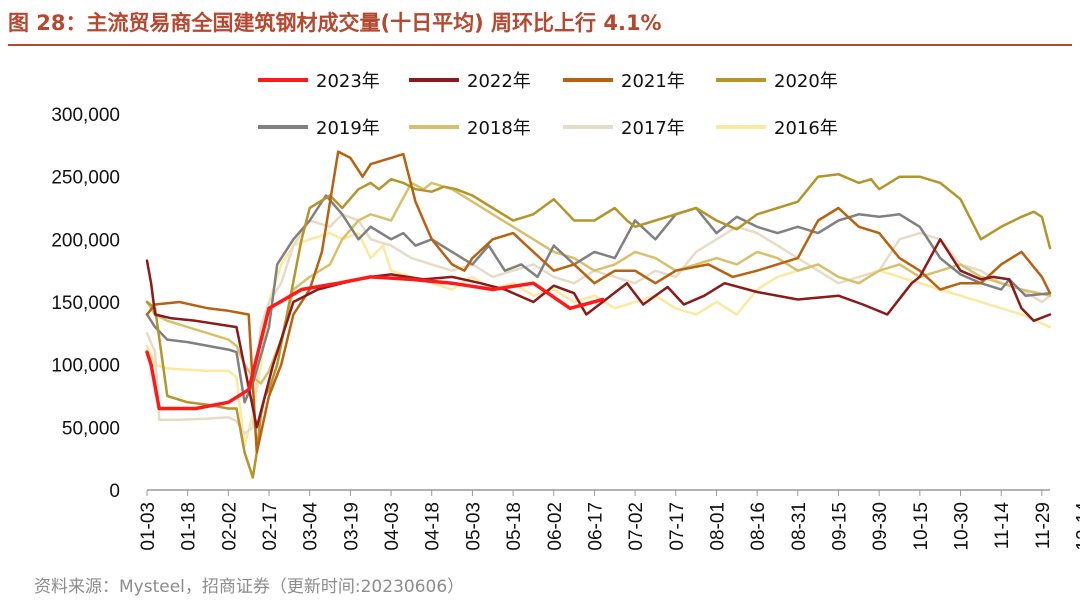  Describe the element at coordinates (921, 526) in the screenshot. I see `x-tick-label: 10-15` at that location.